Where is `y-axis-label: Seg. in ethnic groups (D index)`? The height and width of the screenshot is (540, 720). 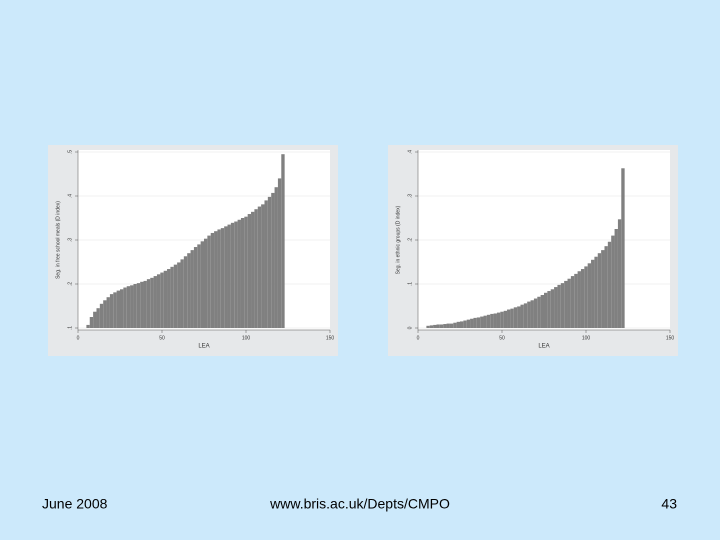
y-axis-label: Seg. in ethnic groups (D index) is located at coordinates (398, 239).